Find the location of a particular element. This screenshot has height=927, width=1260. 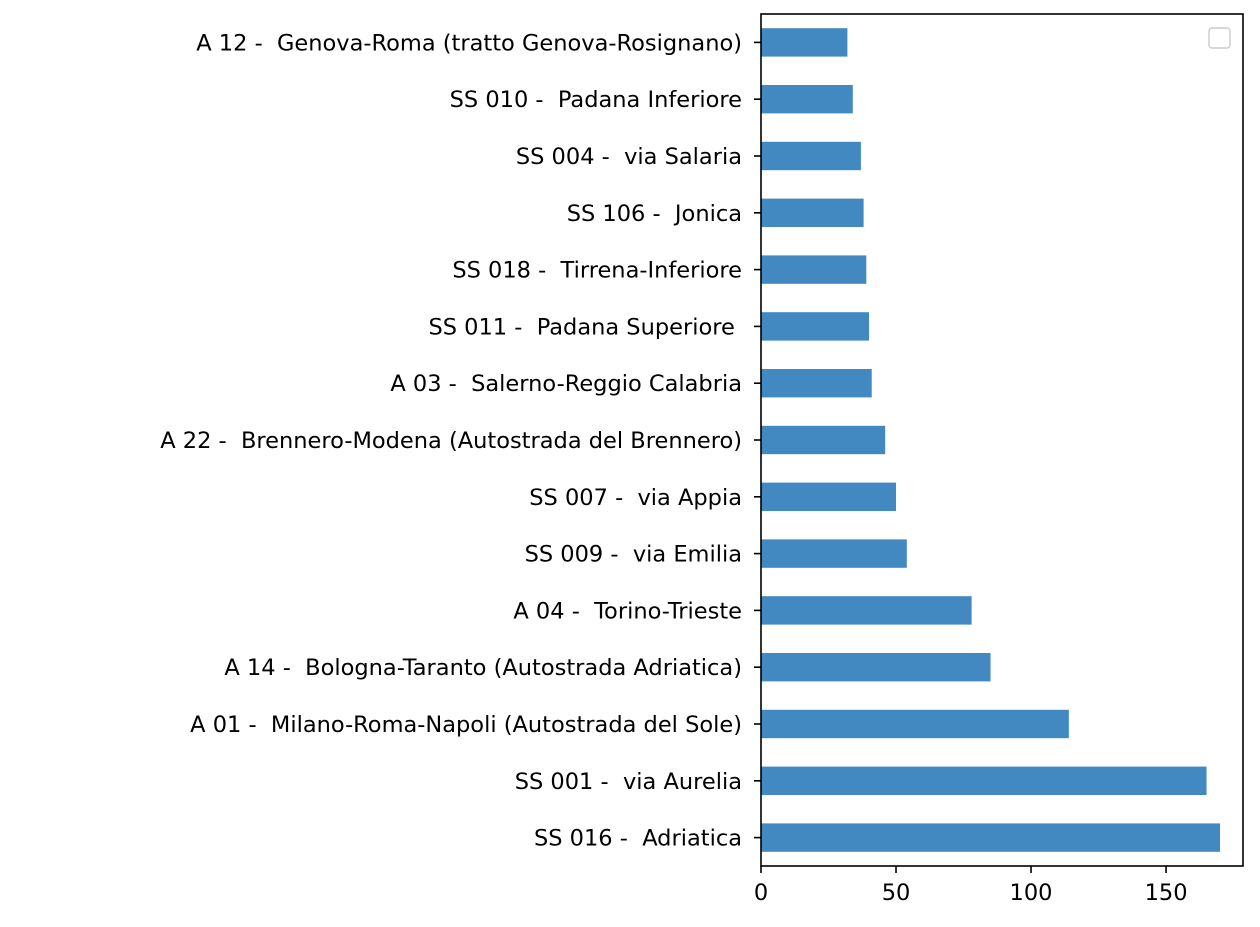

y-tick-label: A 04 - Torino-Trieste is located at coordinates (627, 611).